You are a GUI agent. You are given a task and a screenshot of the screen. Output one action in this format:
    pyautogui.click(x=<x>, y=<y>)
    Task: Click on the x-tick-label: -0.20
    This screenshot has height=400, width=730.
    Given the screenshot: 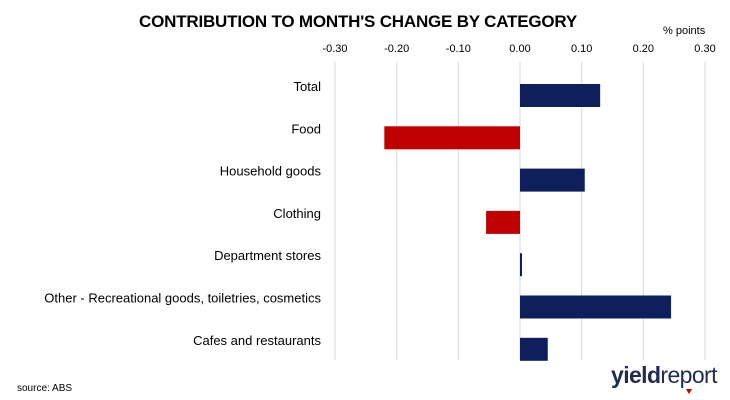 What is the action you would take?
    pyautogui.click(x=396, y=49)
    